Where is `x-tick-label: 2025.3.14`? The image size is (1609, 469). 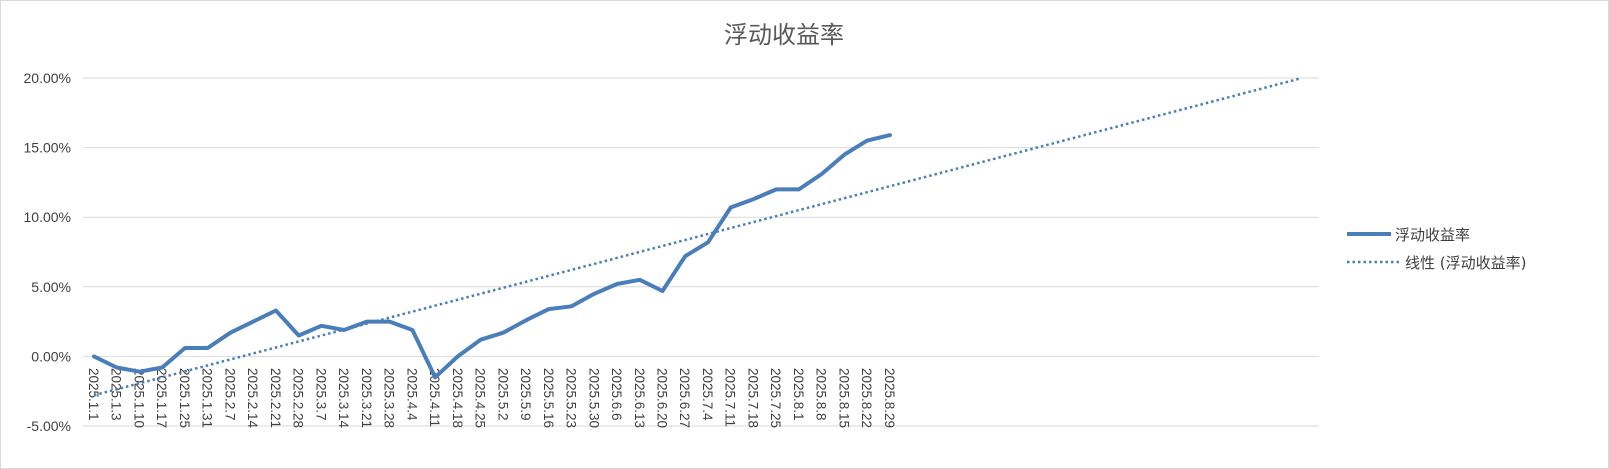
x-tick-label: 2025.3.14 is located at coordinates (343, 398).